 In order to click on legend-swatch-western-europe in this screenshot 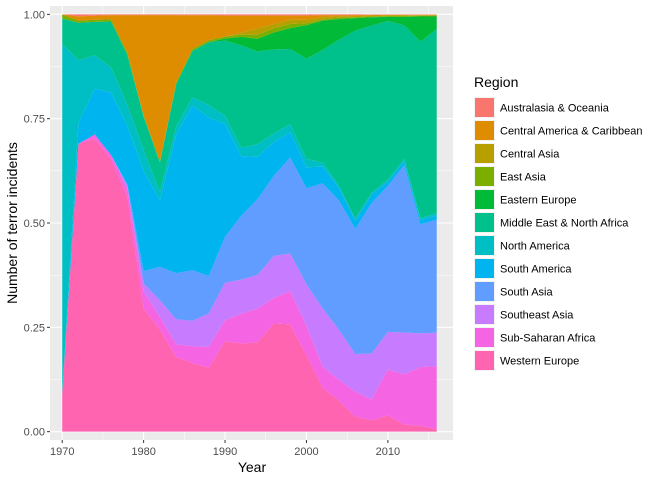, I will do `click(484, 360)`.